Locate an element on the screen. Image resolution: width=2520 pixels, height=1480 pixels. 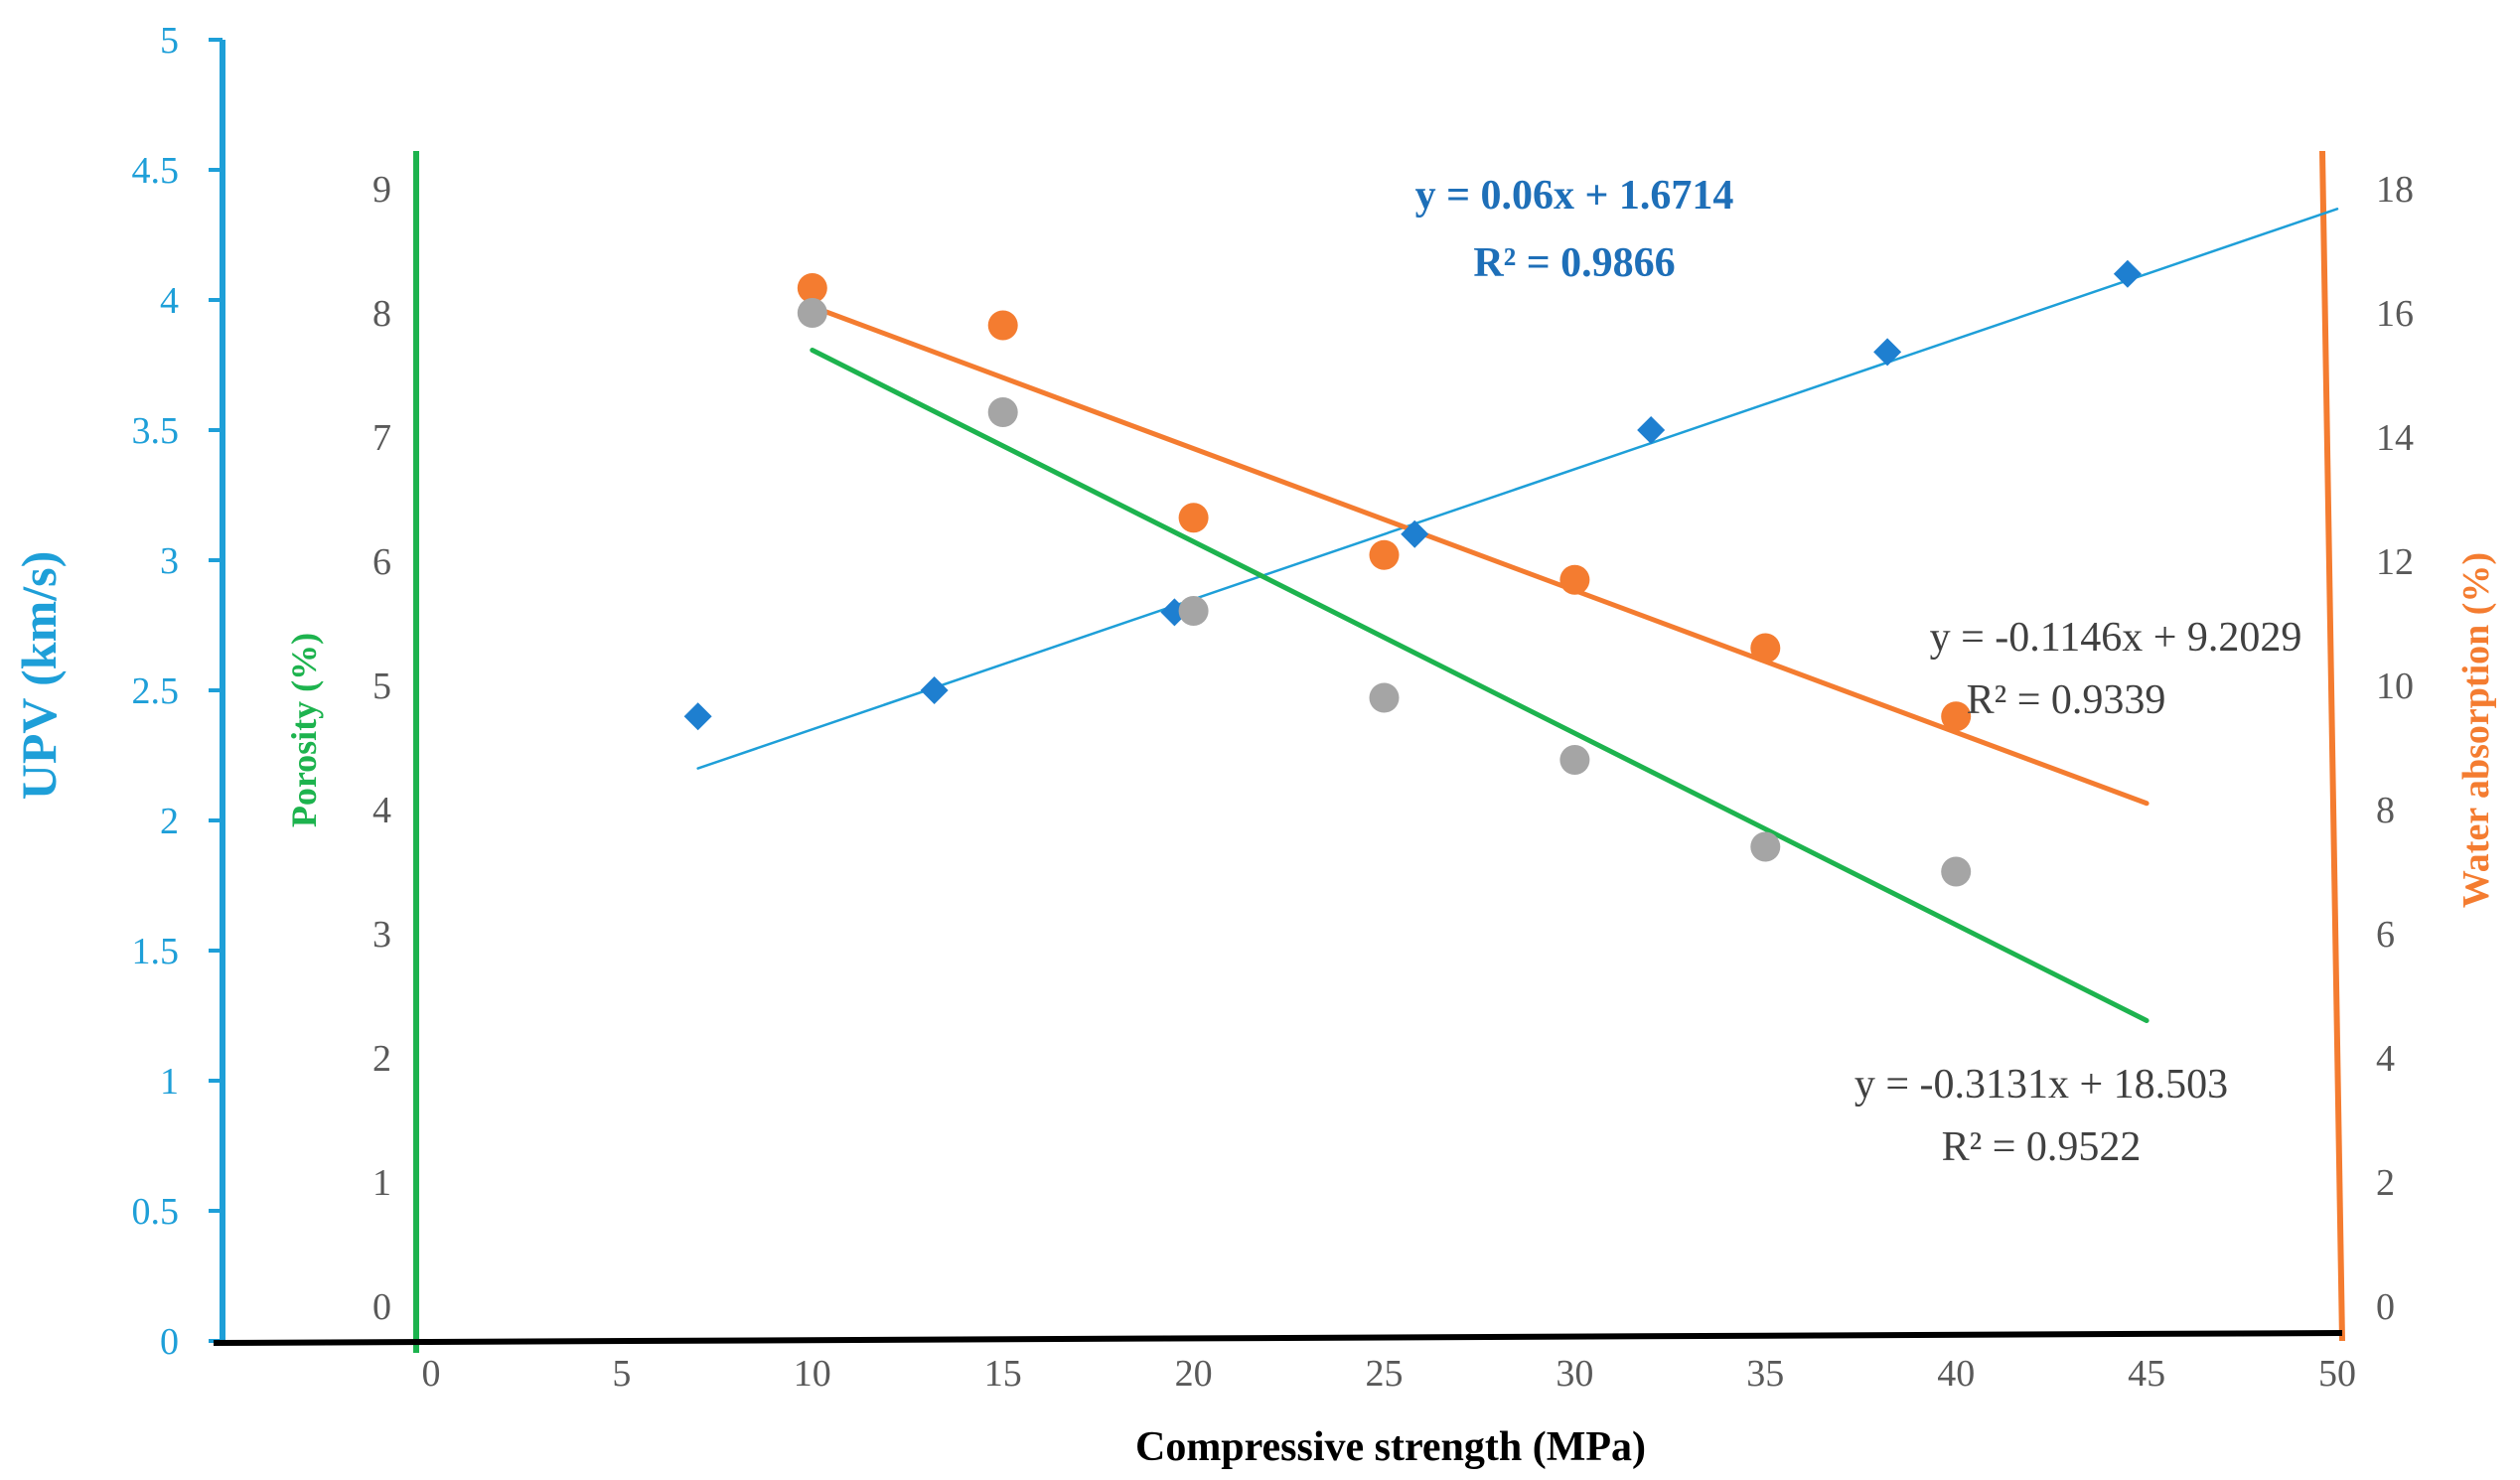
x-tick-label: 25 is located at coordinates (1385, 1374).